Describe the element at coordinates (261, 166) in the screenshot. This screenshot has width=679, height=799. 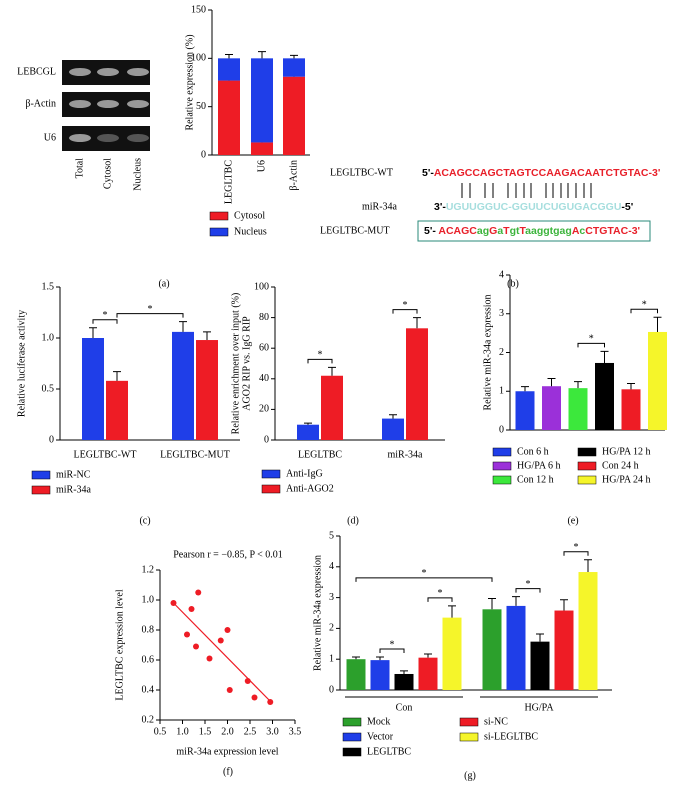
I see `x-tick-label: U6` at that location.